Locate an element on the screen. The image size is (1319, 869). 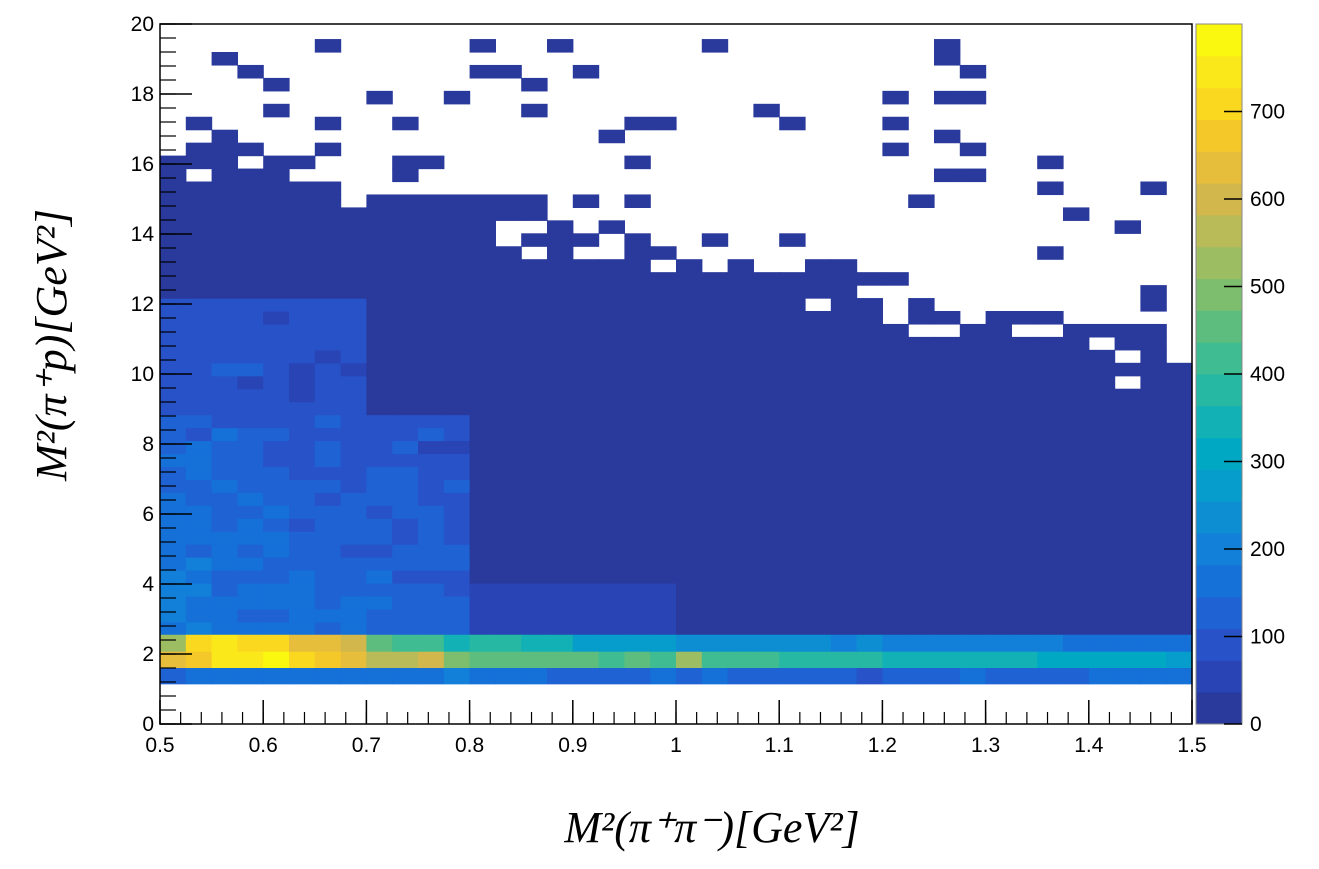
colorbar-tick-label: 300 is located at coordinates (1267, 462).